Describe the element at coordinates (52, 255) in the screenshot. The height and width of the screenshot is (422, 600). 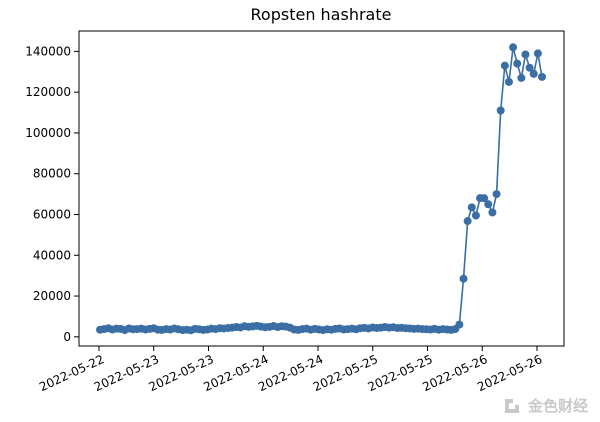
I see `y-tick-label: 40000` at that location.